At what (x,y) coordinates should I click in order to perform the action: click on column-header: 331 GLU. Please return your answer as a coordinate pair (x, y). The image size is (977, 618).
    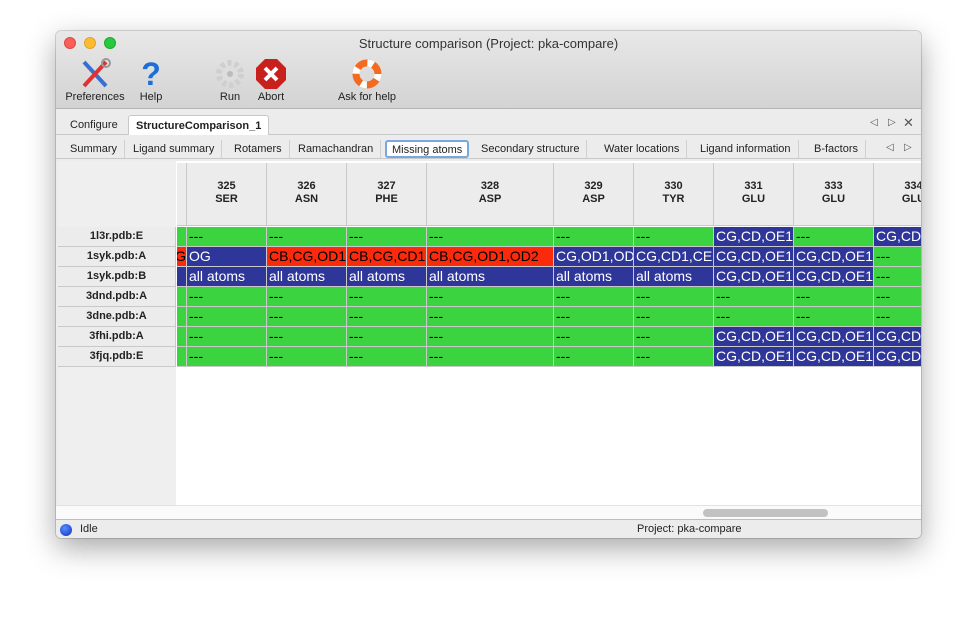
    Looking at the image, I should click on (754, 194).